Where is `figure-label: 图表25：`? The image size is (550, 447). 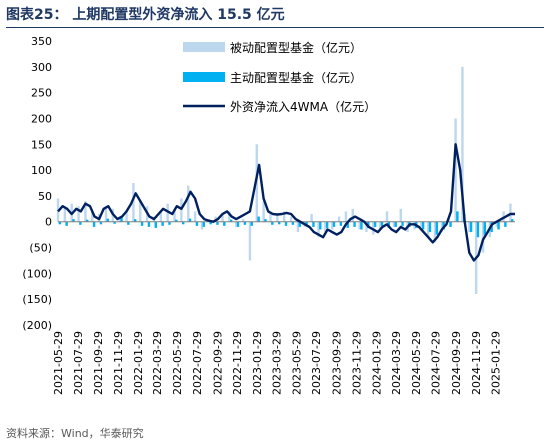 figure-label: 图表25： is located at coordinates (37, 15).